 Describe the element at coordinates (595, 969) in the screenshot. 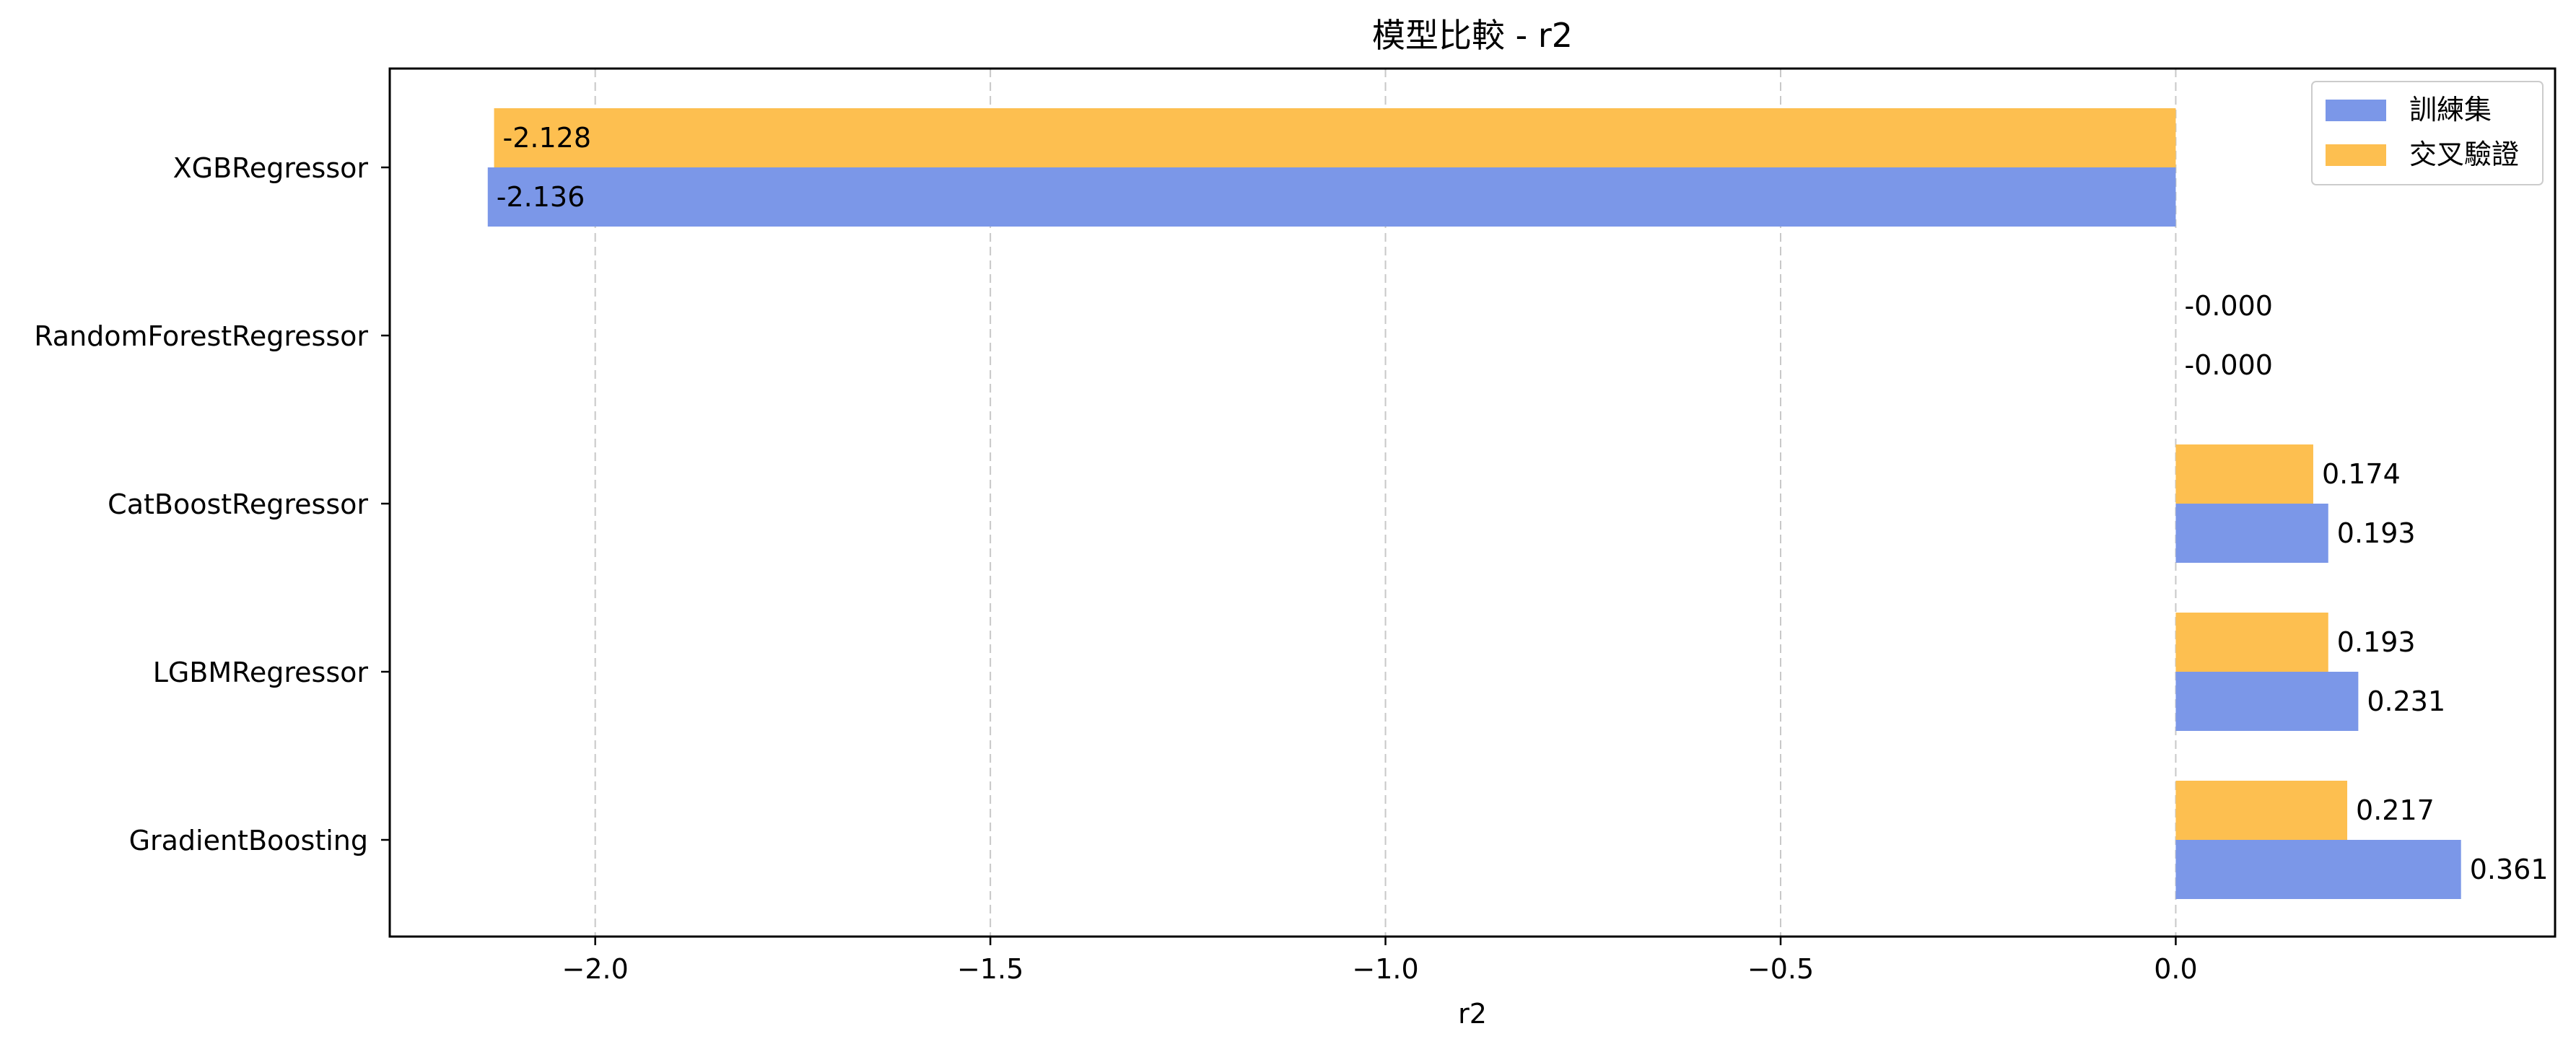

I see `x-tick-label: −2.0` at that location.